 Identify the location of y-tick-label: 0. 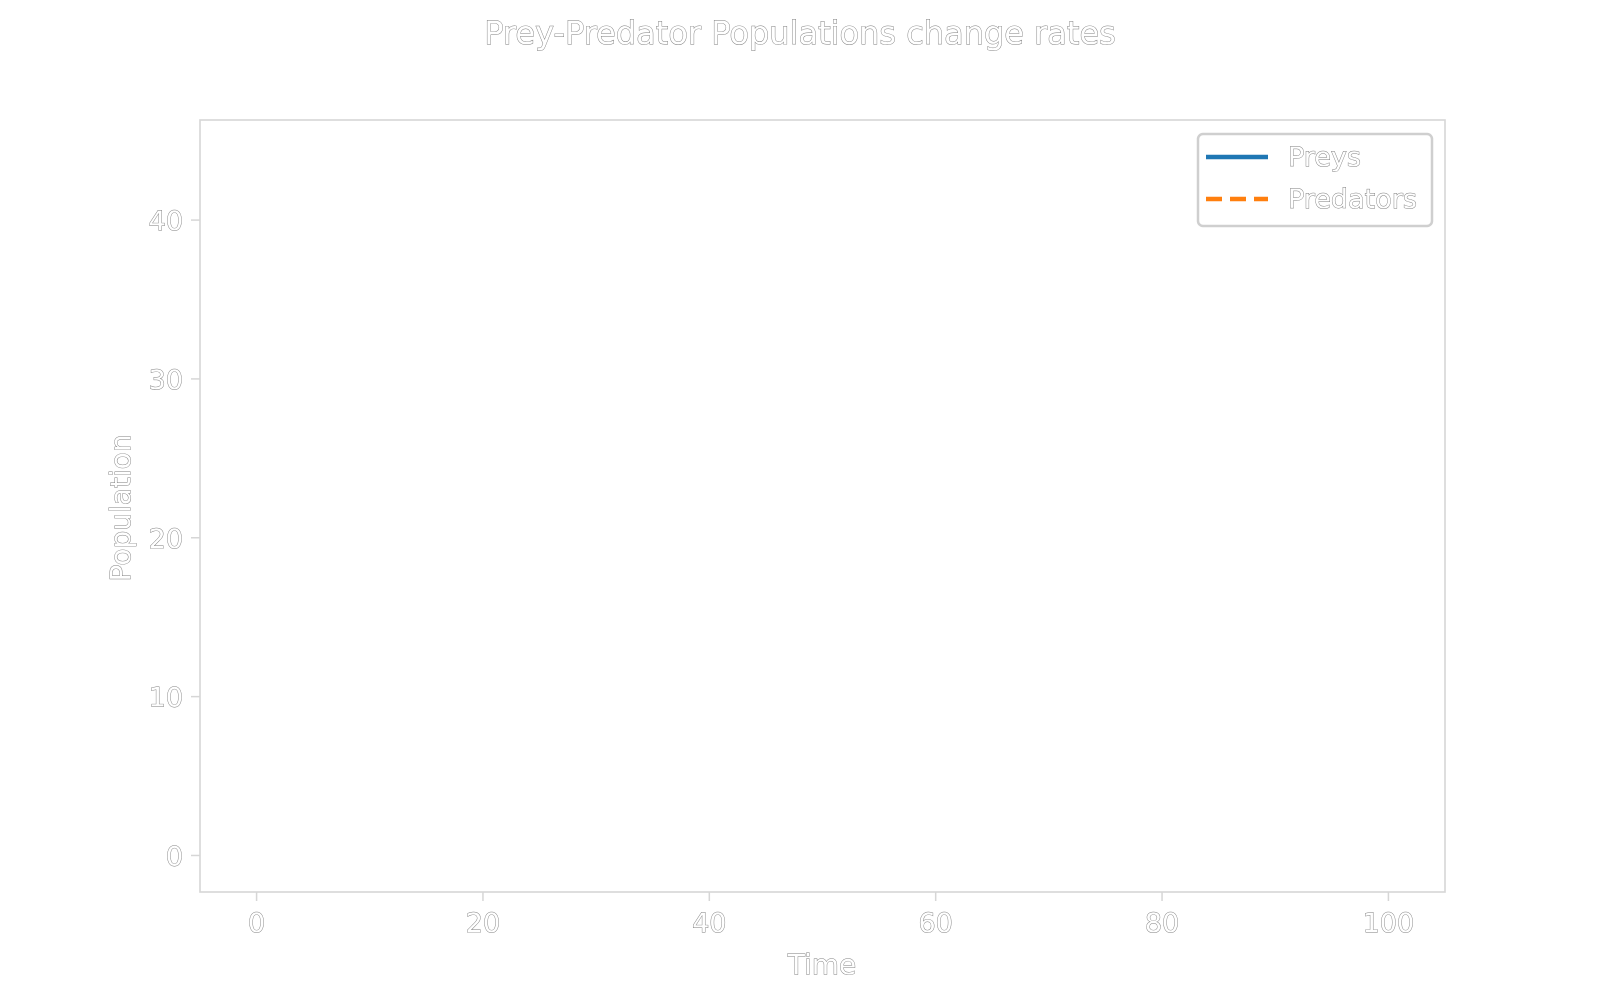
(174, 856).